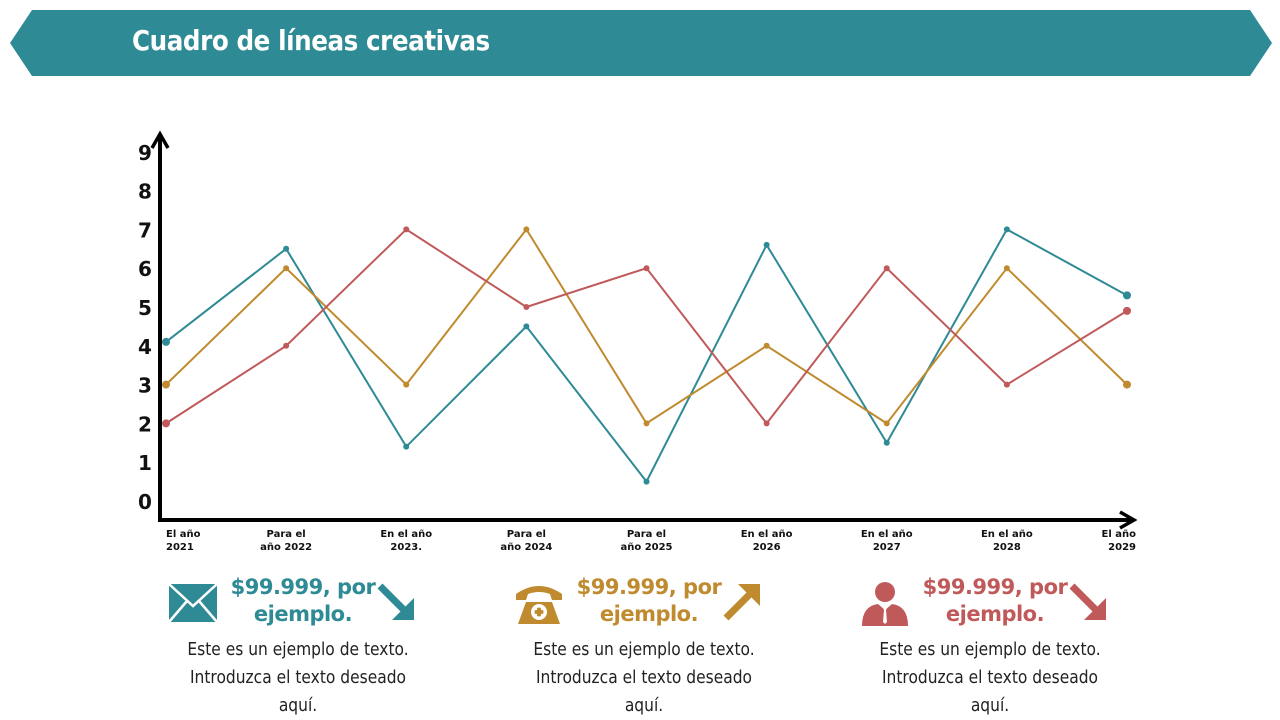  I want to click on x-tick-label: En el año 2026, so click(767, 541).